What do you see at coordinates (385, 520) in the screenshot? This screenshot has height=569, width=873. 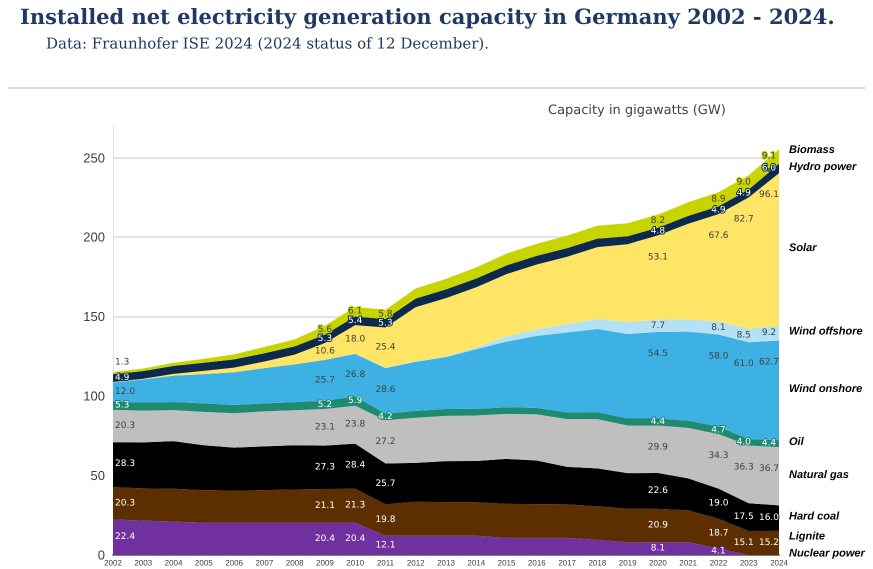 I see `data-label: 19.8` at bounding box center [385, 520].